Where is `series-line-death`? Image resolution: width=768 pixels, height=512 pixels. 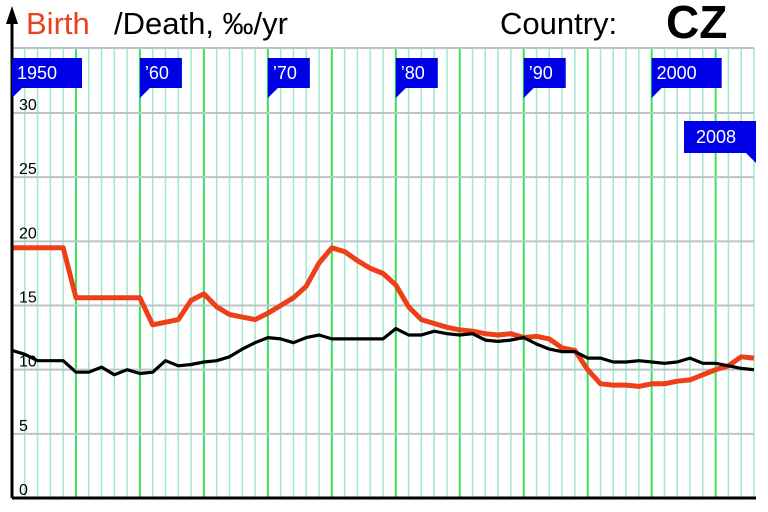 series-line-death is located at coordinates (383, 352).